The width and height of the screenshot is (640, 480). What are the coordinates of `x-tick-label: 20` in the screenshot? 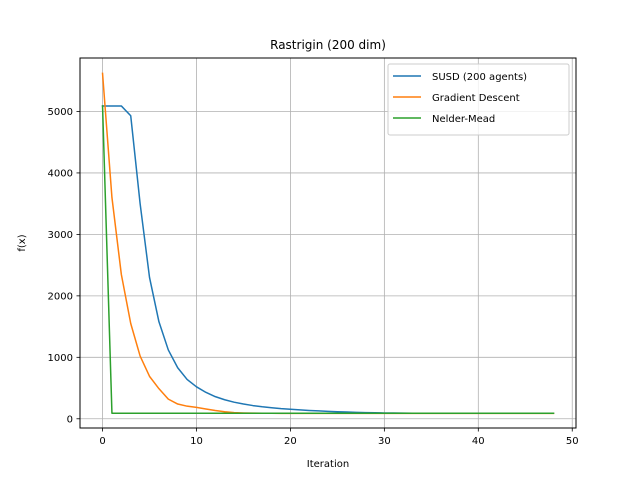 It's located at (290, 441).